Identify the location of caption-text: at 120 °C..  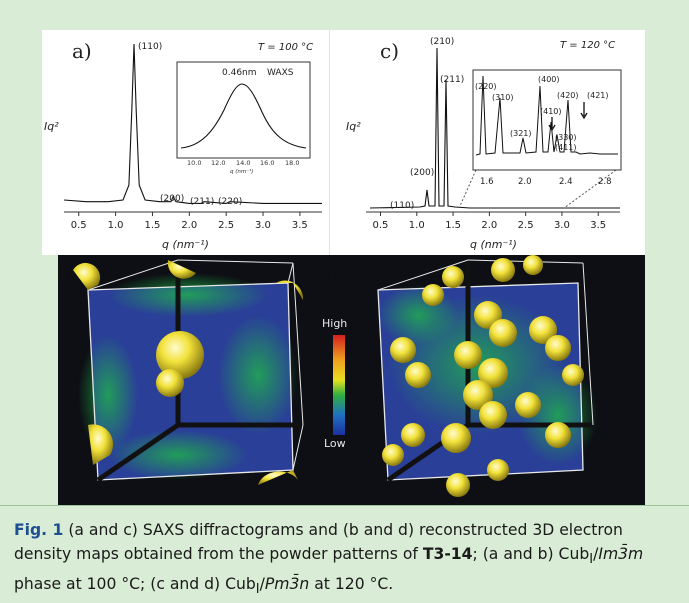
(351, 584).